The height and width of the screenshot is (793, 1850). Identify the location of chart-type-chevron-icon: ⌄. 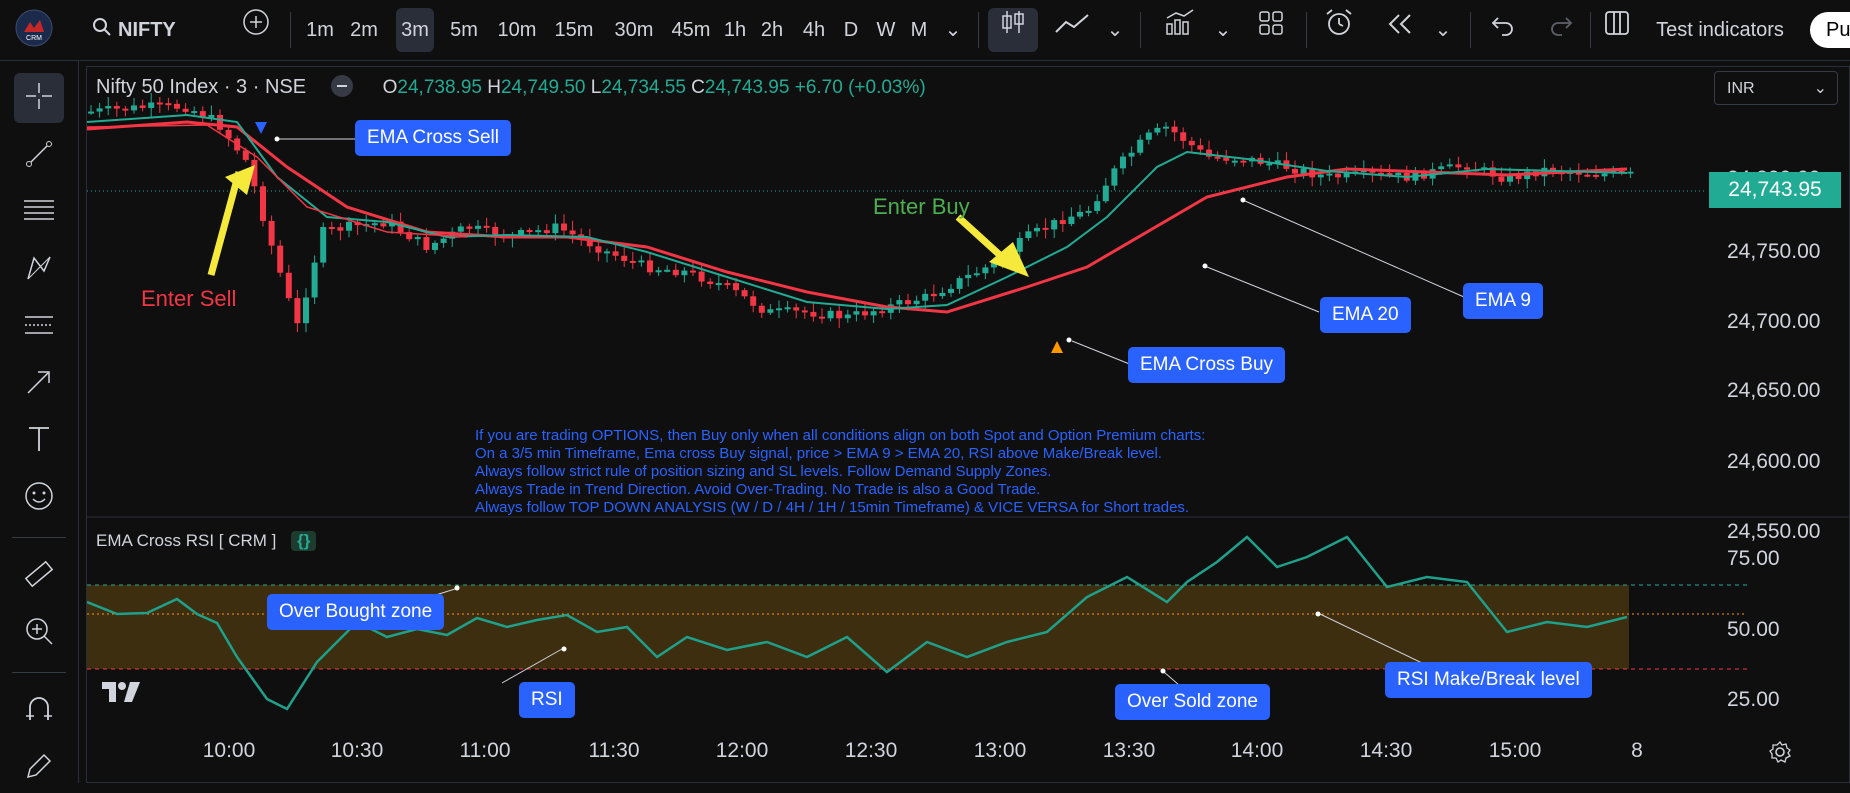
(1115, 30).